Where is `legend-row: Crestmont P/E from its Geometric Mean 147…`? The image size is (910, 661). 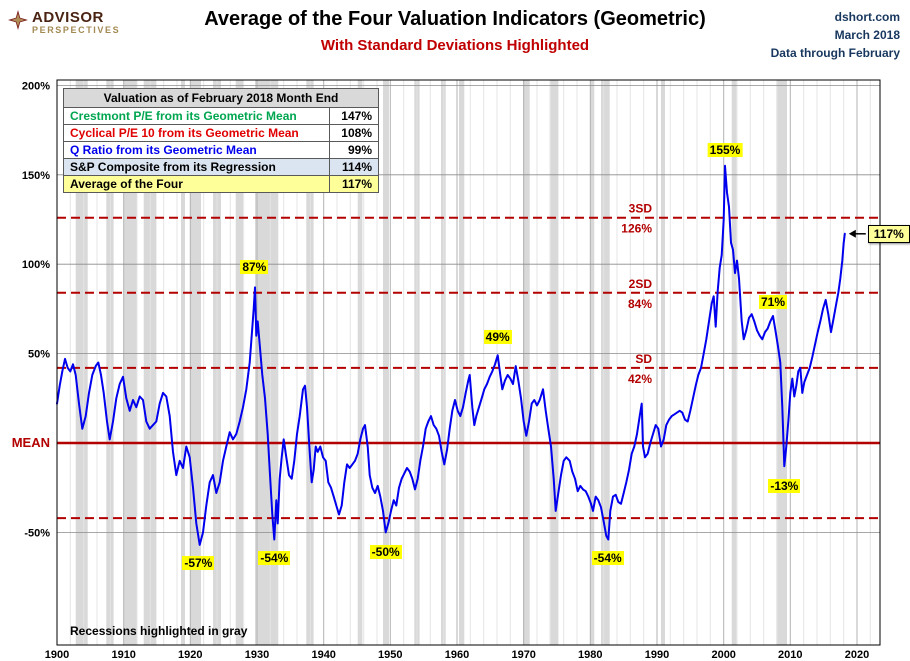 legend-row: Crestmont P/E from its Geometric Mean 147… is located at coordinates (221, 116).